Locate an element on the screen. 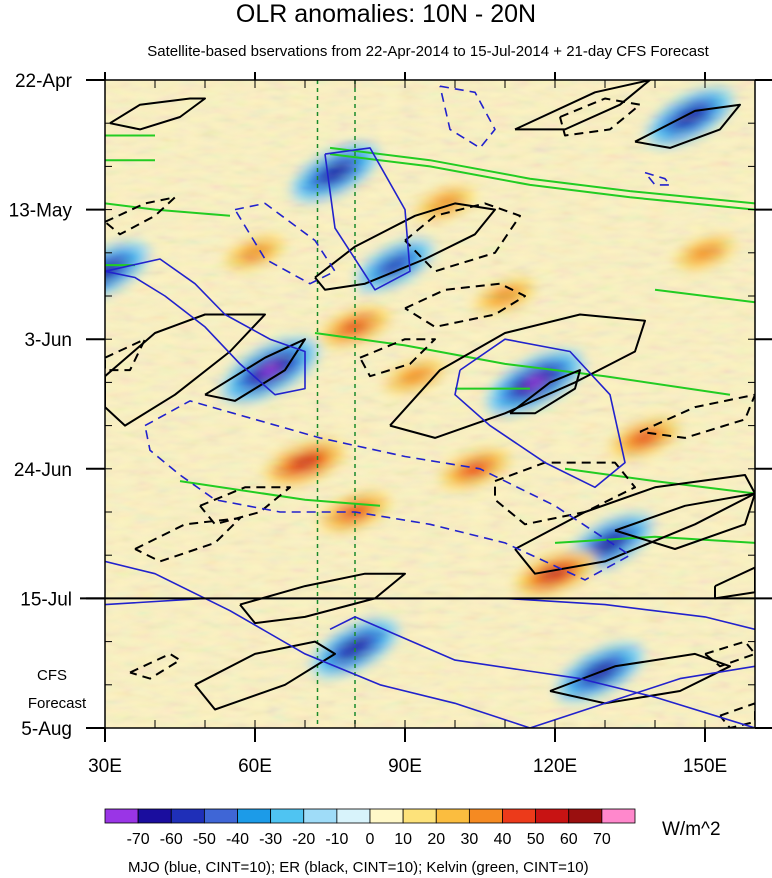  colorbar-label-10: 30 is located at coordinates (469, 839).